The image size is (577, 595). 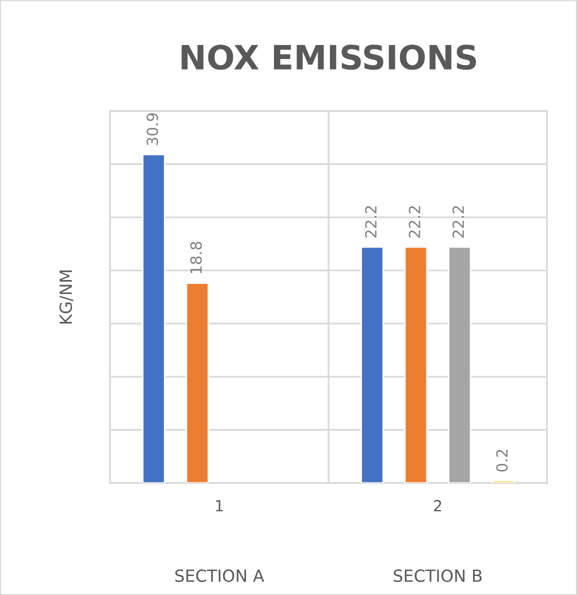 What do you see at coordinates (438, 506) in the screenshot?
I see `x-tick-label: 2` at bounding box center [438, 506].